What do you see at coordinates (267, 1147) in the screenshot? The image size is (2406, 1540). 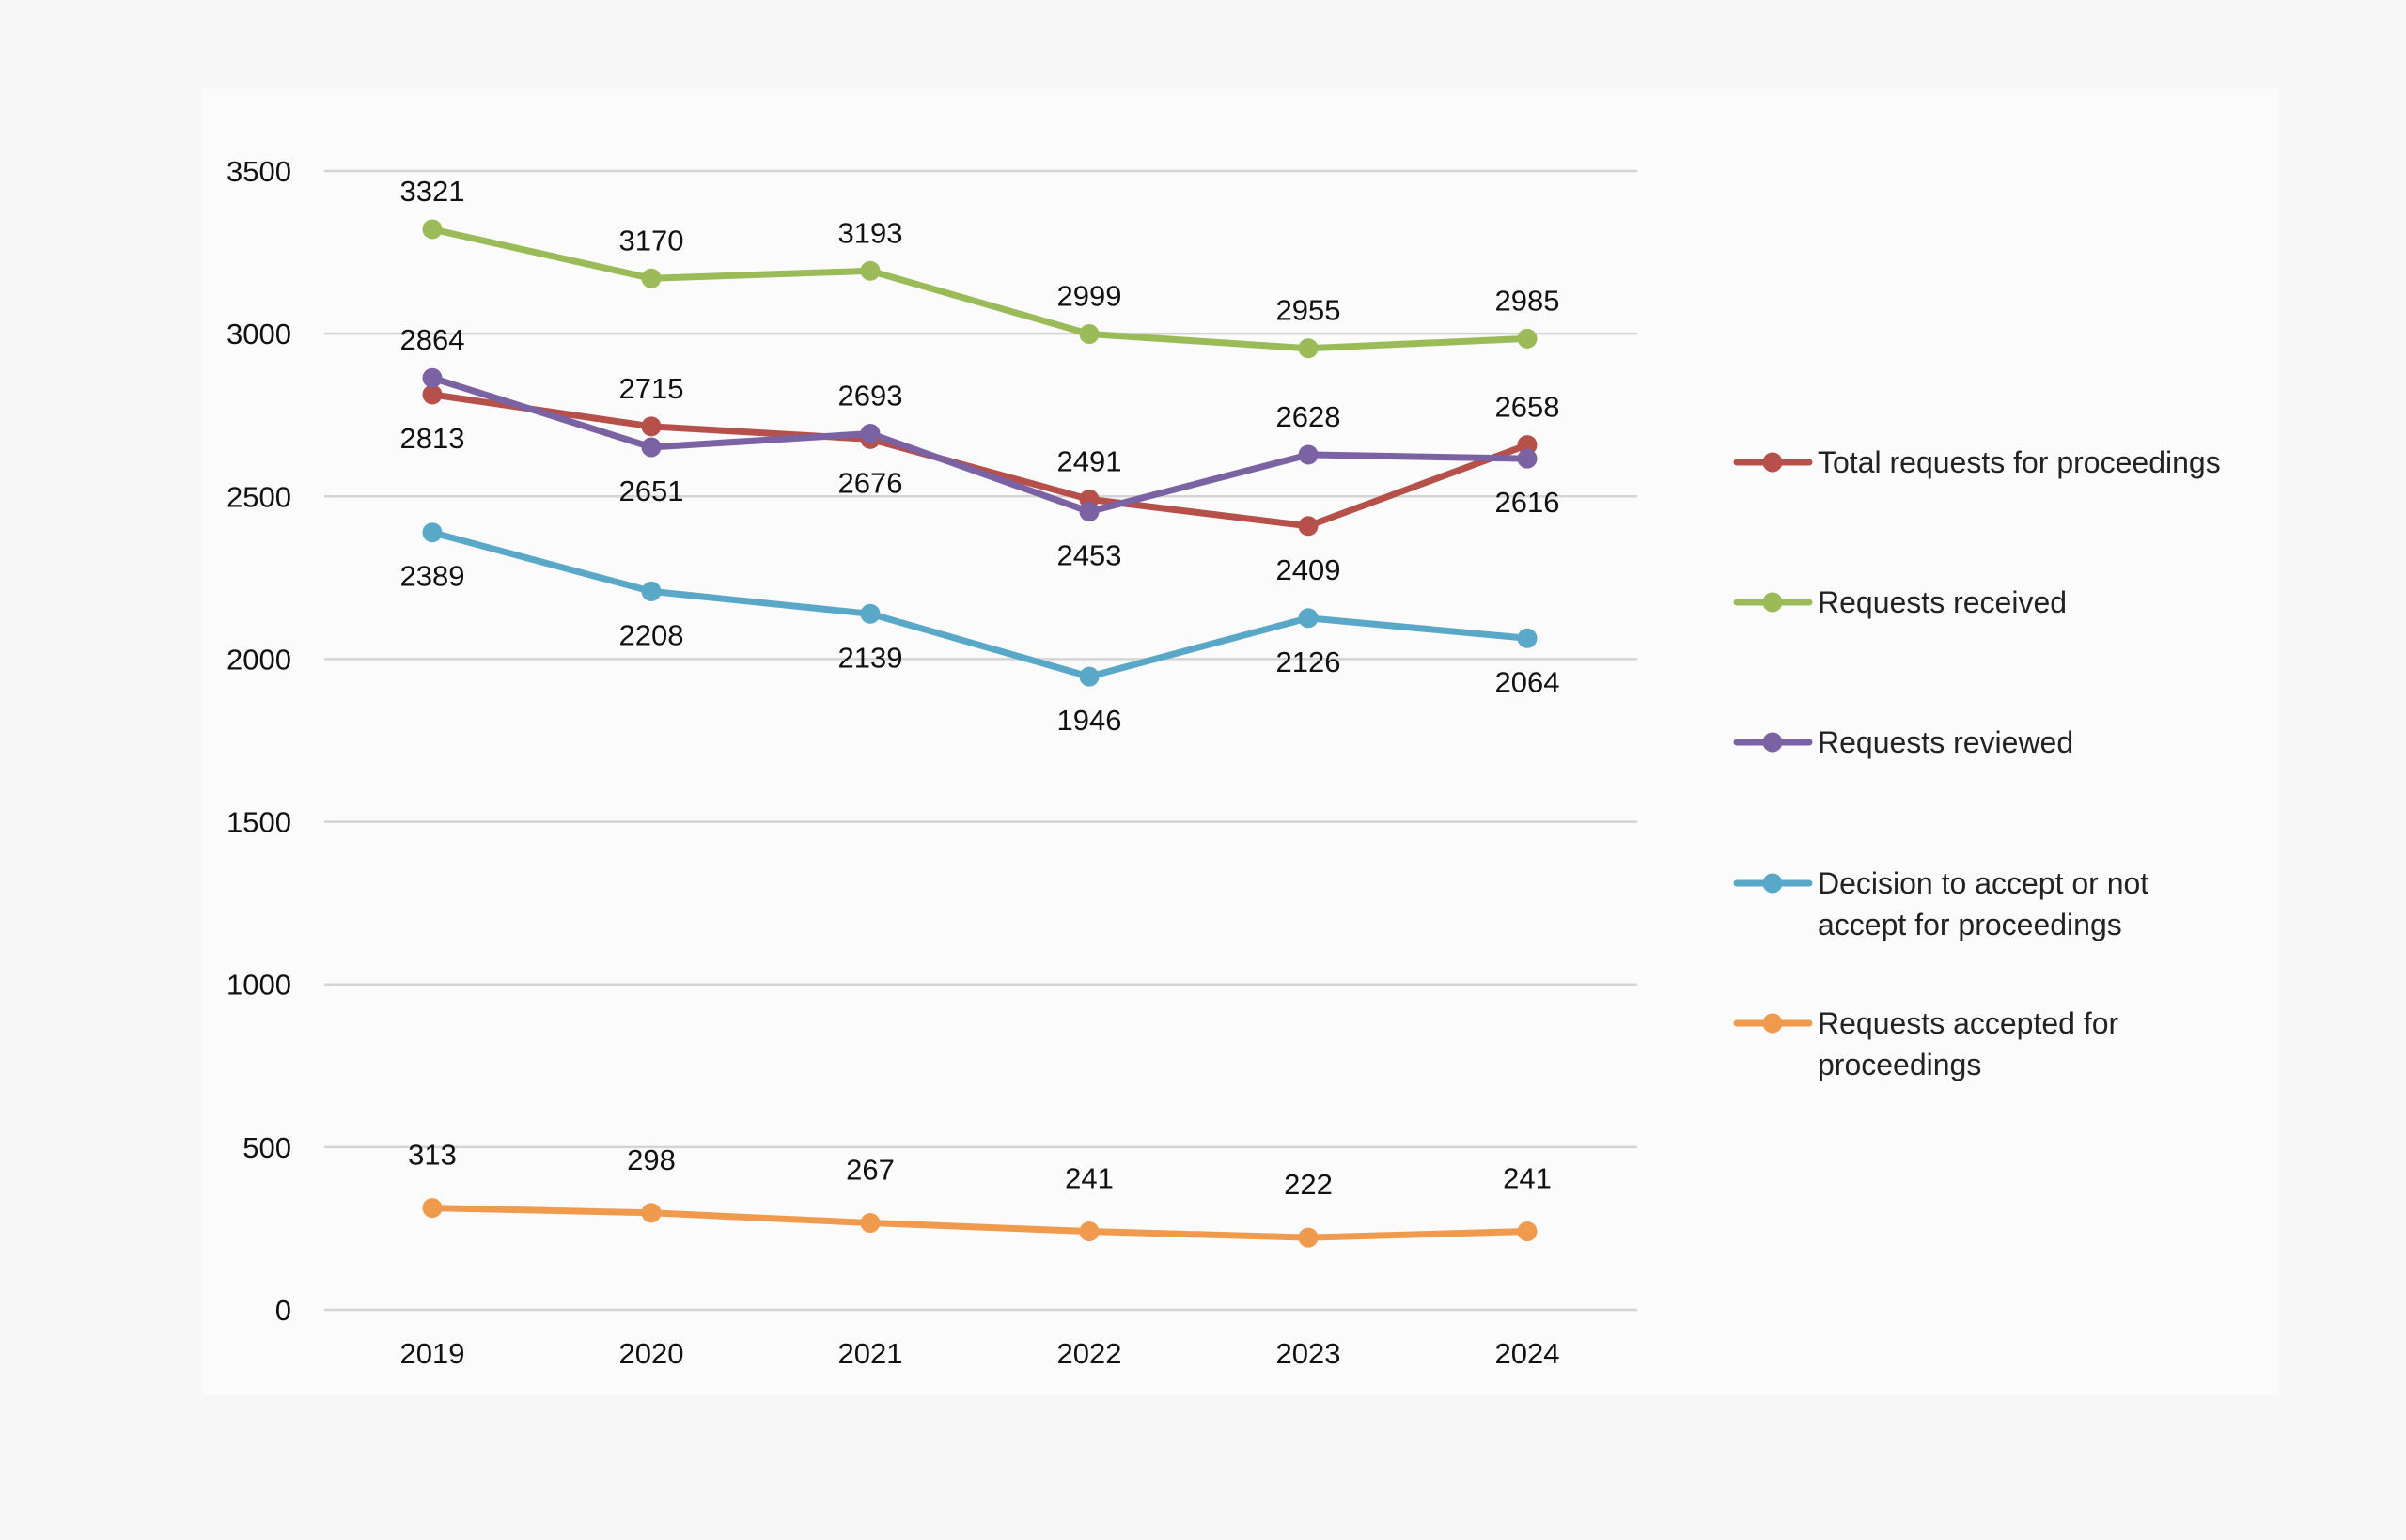 I see `y-tick-label: 500` at bounding box center [267, 1147].